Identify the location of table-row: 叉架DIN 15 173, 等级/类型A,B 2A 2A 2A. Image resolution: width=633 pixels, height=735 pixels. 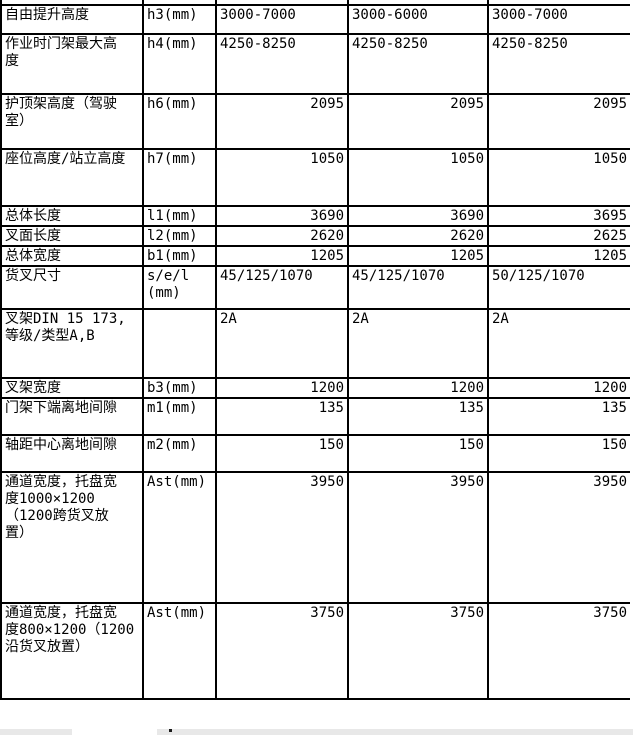
(316, 343).